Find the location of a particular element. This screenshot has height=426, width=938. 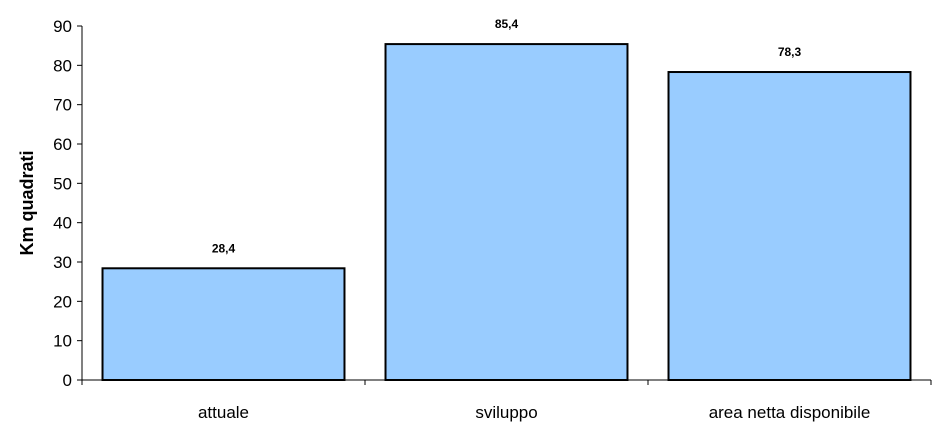

x-category-label: attuale is located at coordinates (223, 412).